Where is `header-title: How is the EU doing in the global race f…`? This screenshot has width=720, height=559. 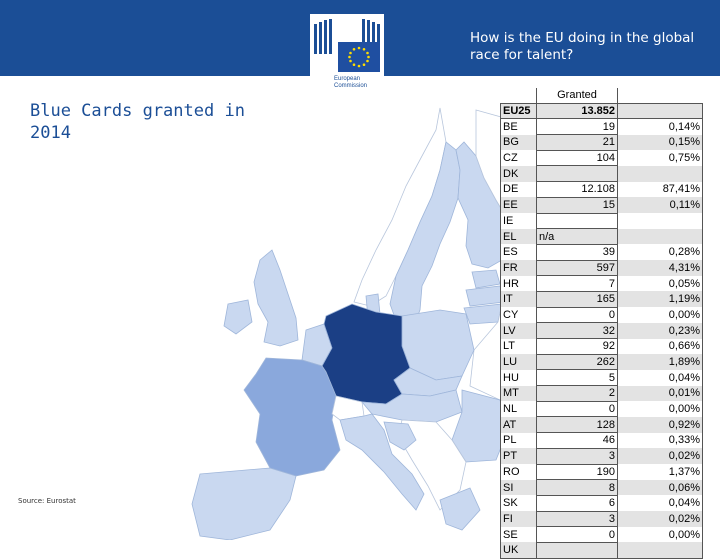 header-title: How is the EU doing in the global race f… is located at coordinates (582, 46).